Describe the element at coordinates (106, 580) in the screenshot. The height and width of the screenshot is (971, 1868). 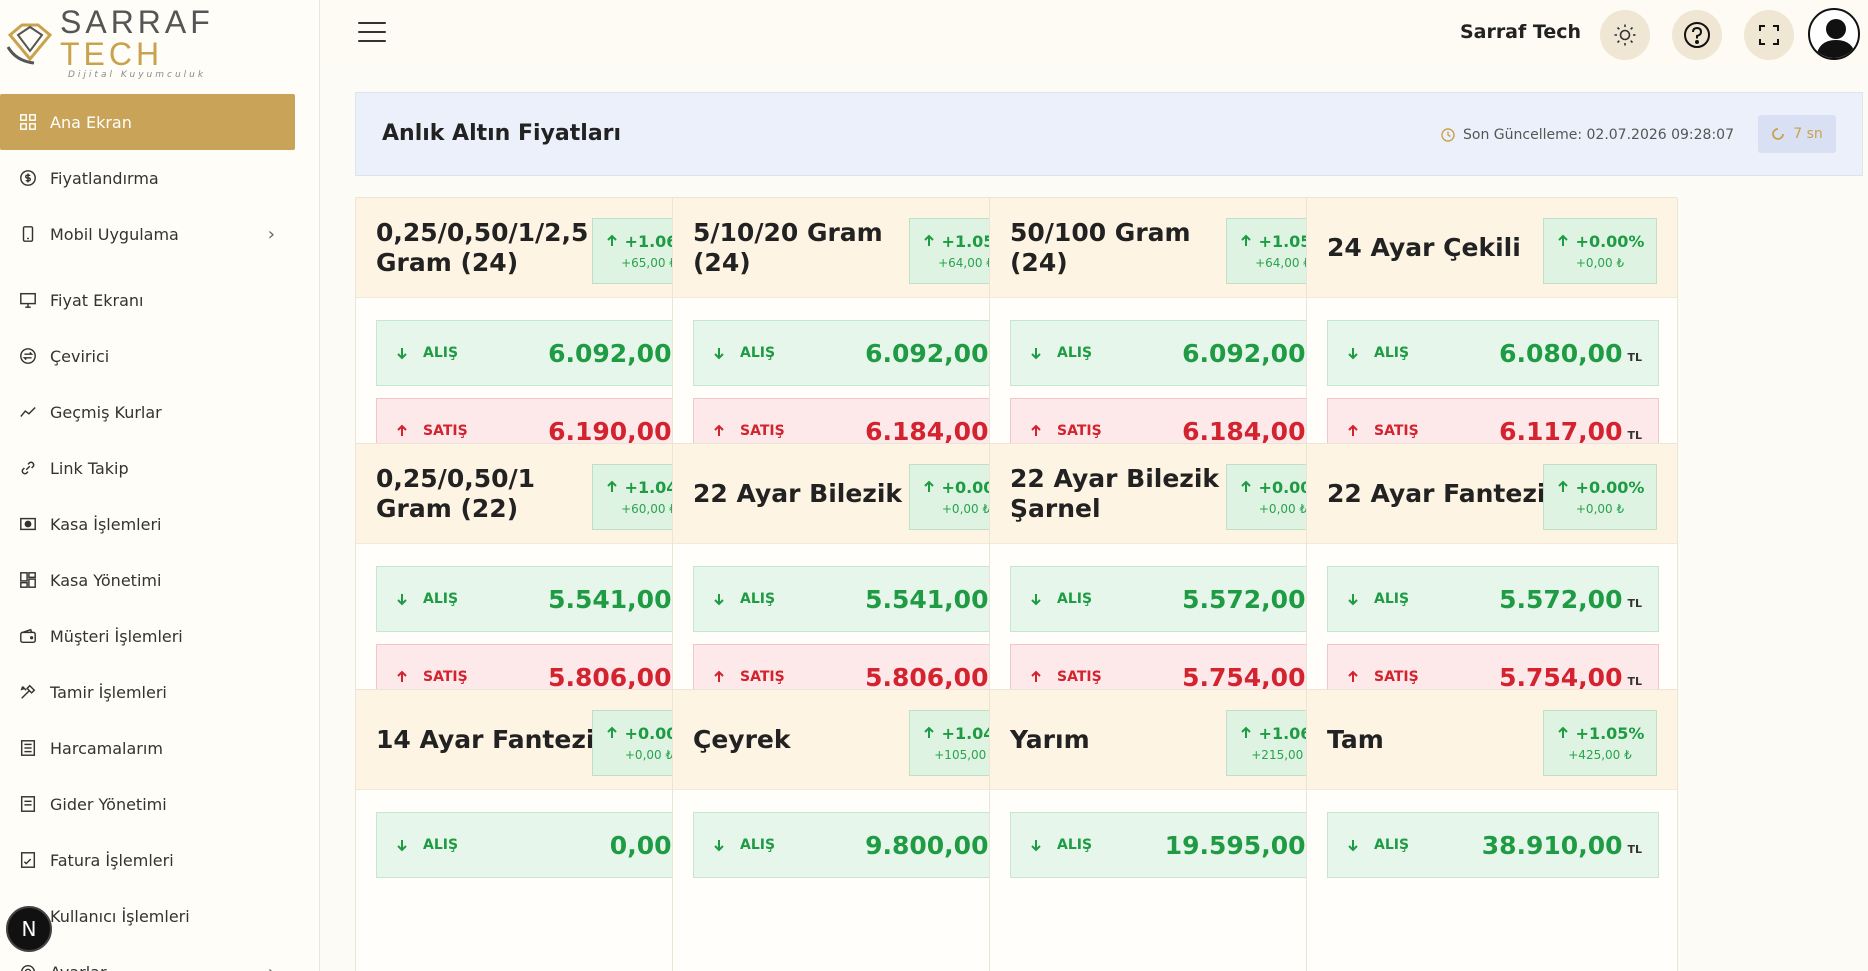
I see `sidebar-item-label: Kasa Yönetimi` at that location.